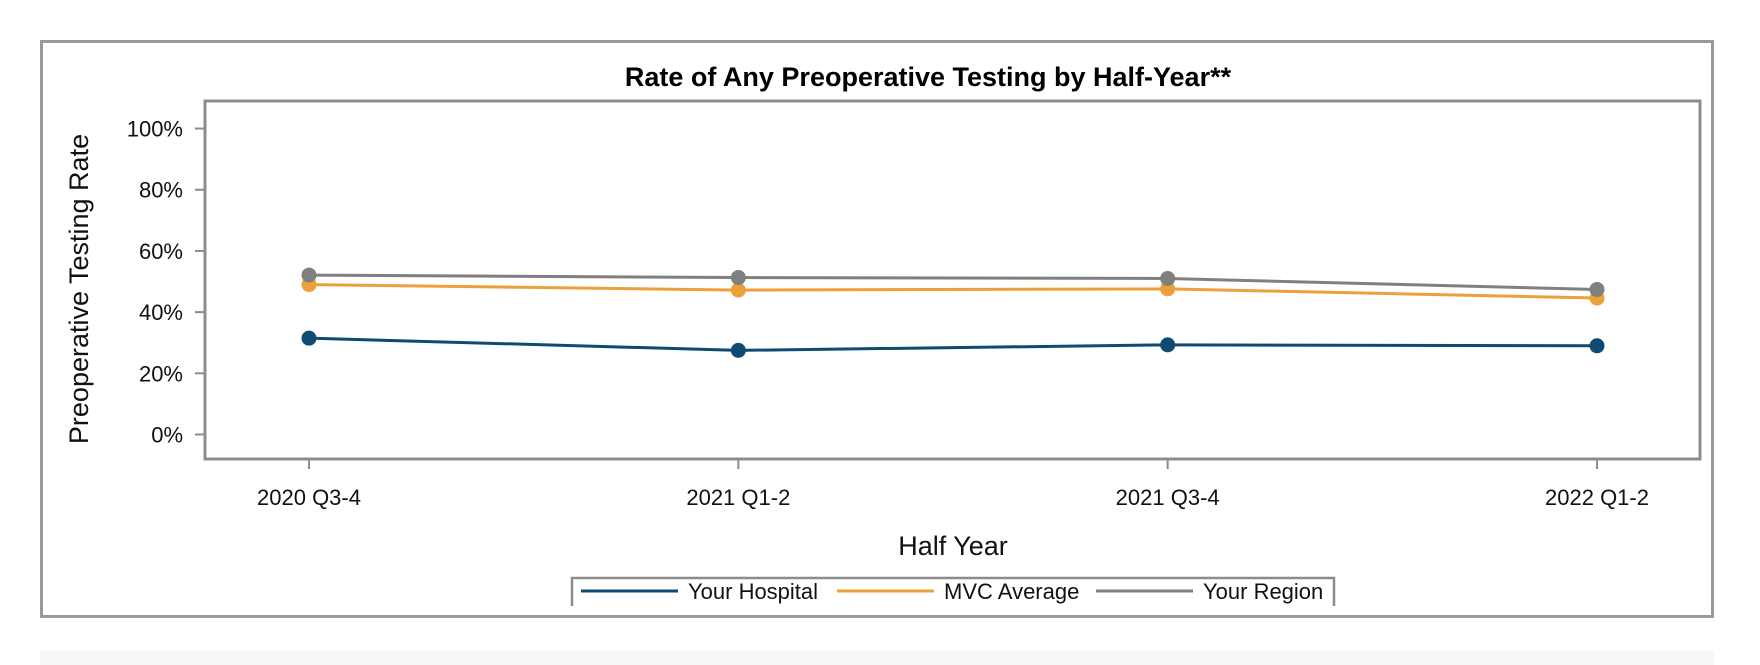  What do you see at coordinates (1263, 591) in the screenshot?
I see `legend-label: Your Region` at bounding box center [1263, 591].